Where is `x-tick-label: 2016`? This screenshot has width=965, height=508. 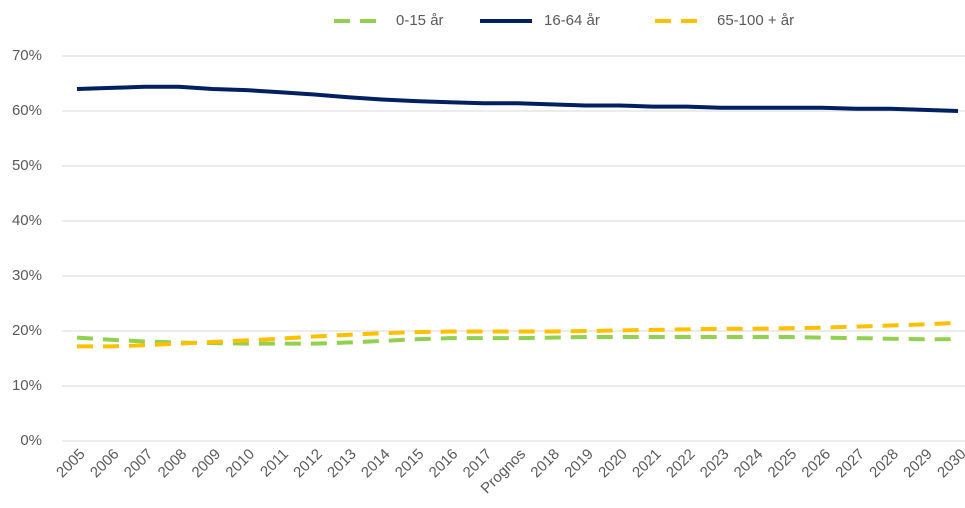
x-tick-label: 2016 is located at coordinates (444, 464).